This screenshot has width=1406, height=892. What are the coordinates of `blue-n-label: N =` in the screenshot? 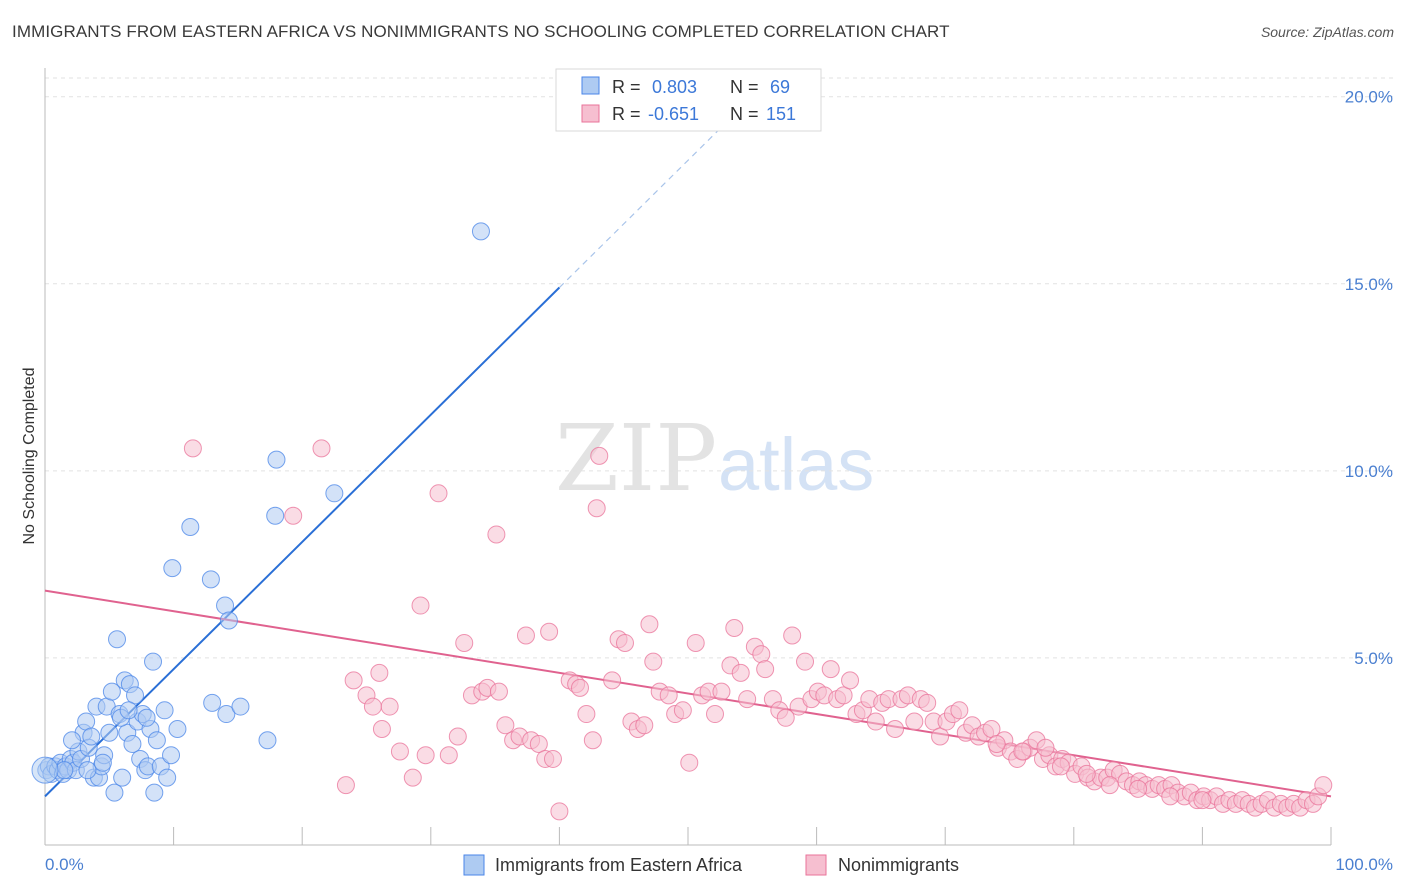 It's located at (744, 87).